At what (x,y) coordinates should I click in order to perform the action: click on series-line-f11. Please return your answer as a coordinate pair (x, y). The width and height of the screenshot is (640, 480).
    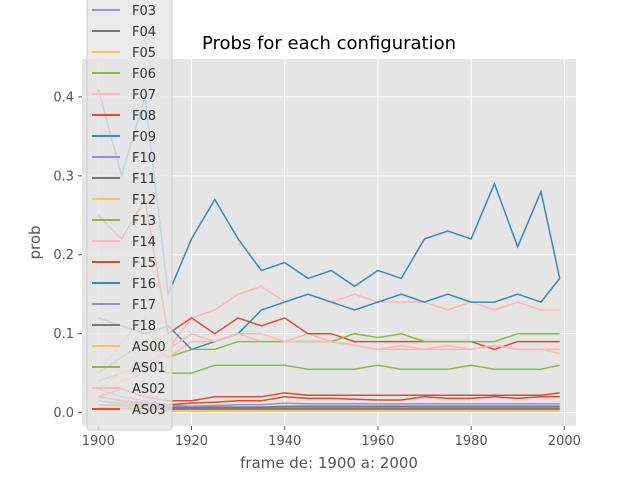
    Looking at the image, I should click on (329, 409).